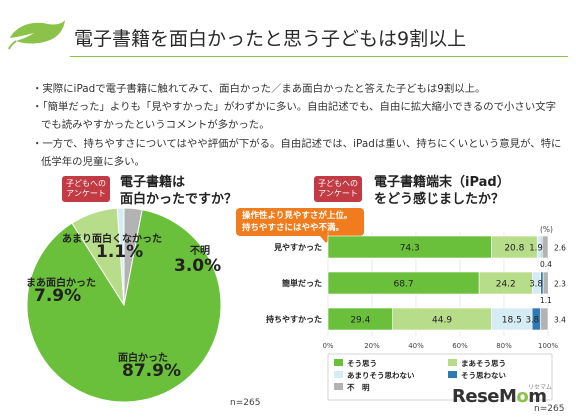 This screenshot has height=418, width=576. I want to click on bar-value-label: 68.7, so click(404, 285).